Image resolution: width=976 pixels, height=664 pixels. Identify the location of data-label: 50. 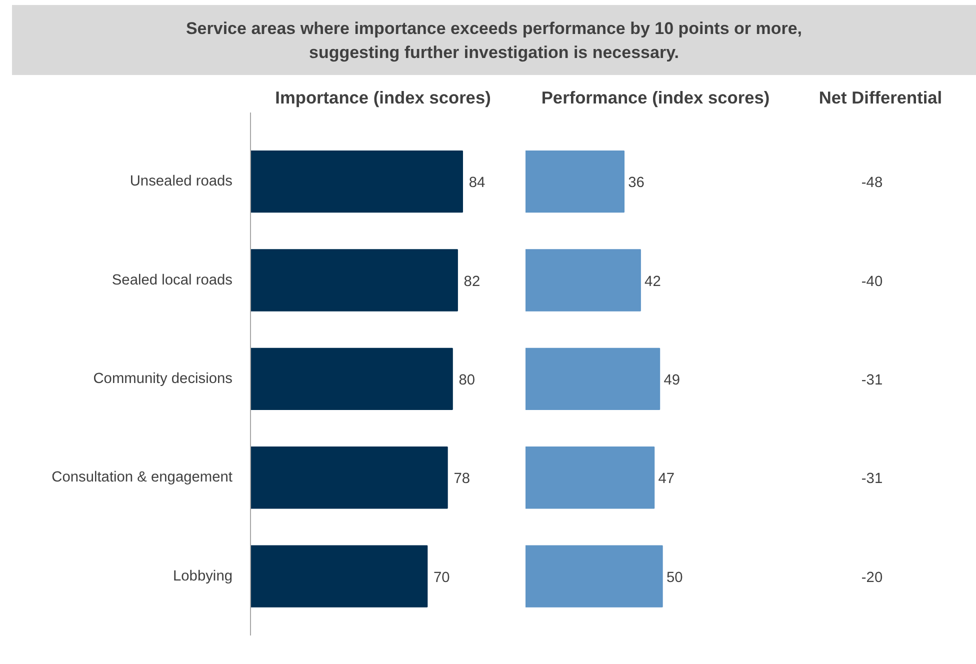
(674, 578).